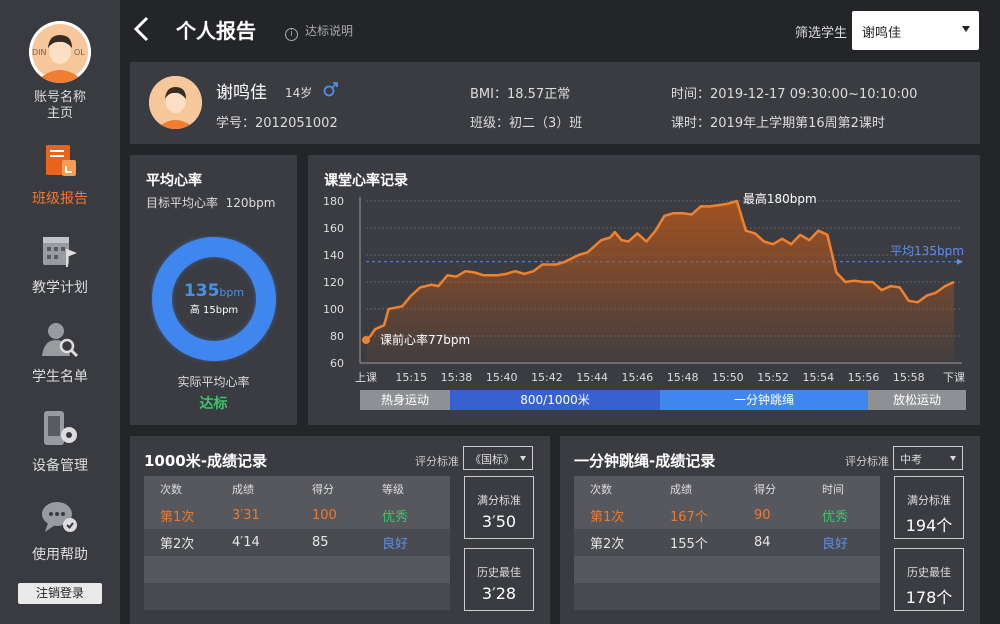 This screenshot has height=624, width=1000. What do you see at coordinates (60, 252) in the screenshot?
I see `calendar-flag-icon` at bounding box center [60, 252].